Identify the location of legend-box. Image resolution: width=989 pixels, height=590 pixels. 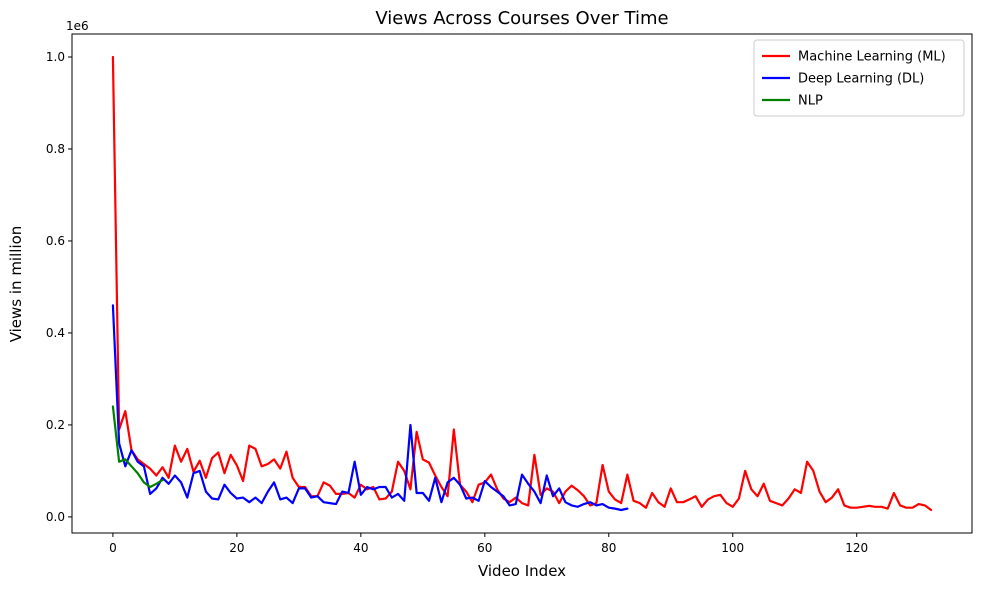
(859, 78).